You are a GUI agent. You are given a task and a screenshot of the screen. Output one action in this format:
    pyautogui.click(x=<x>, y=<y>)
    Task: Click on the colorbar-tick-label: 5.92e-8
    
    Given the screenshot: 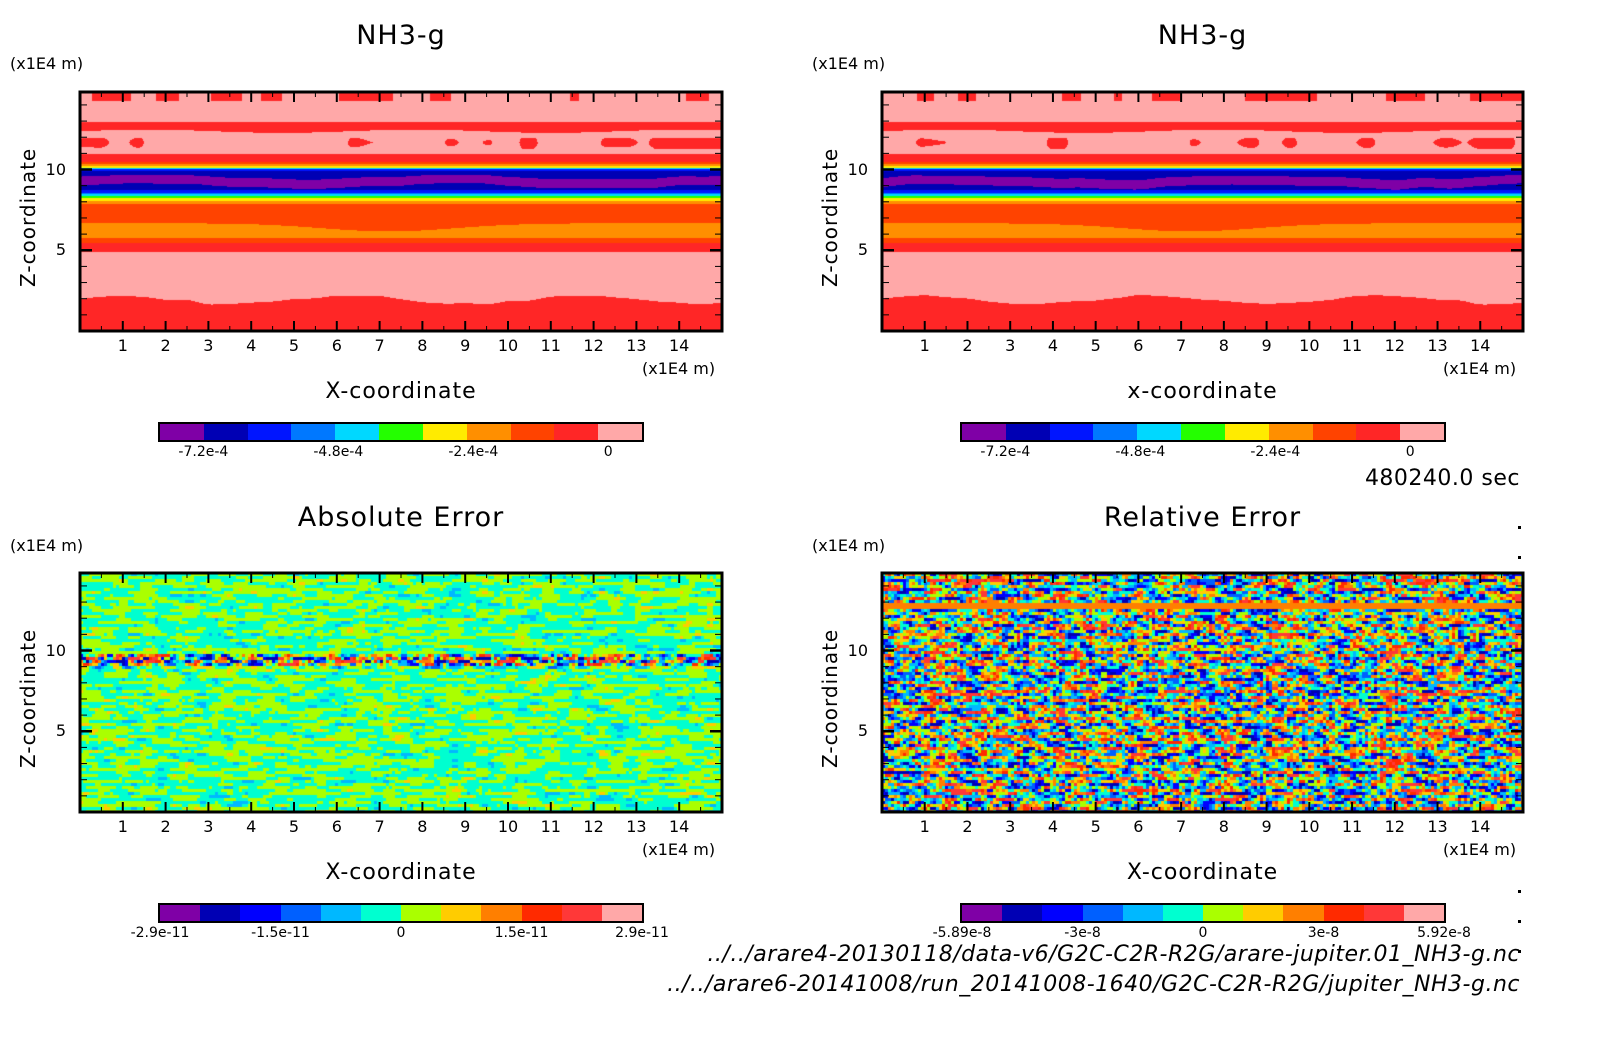 What is the action you would take?
    pyautogui.click(x=1444, y=933)
    